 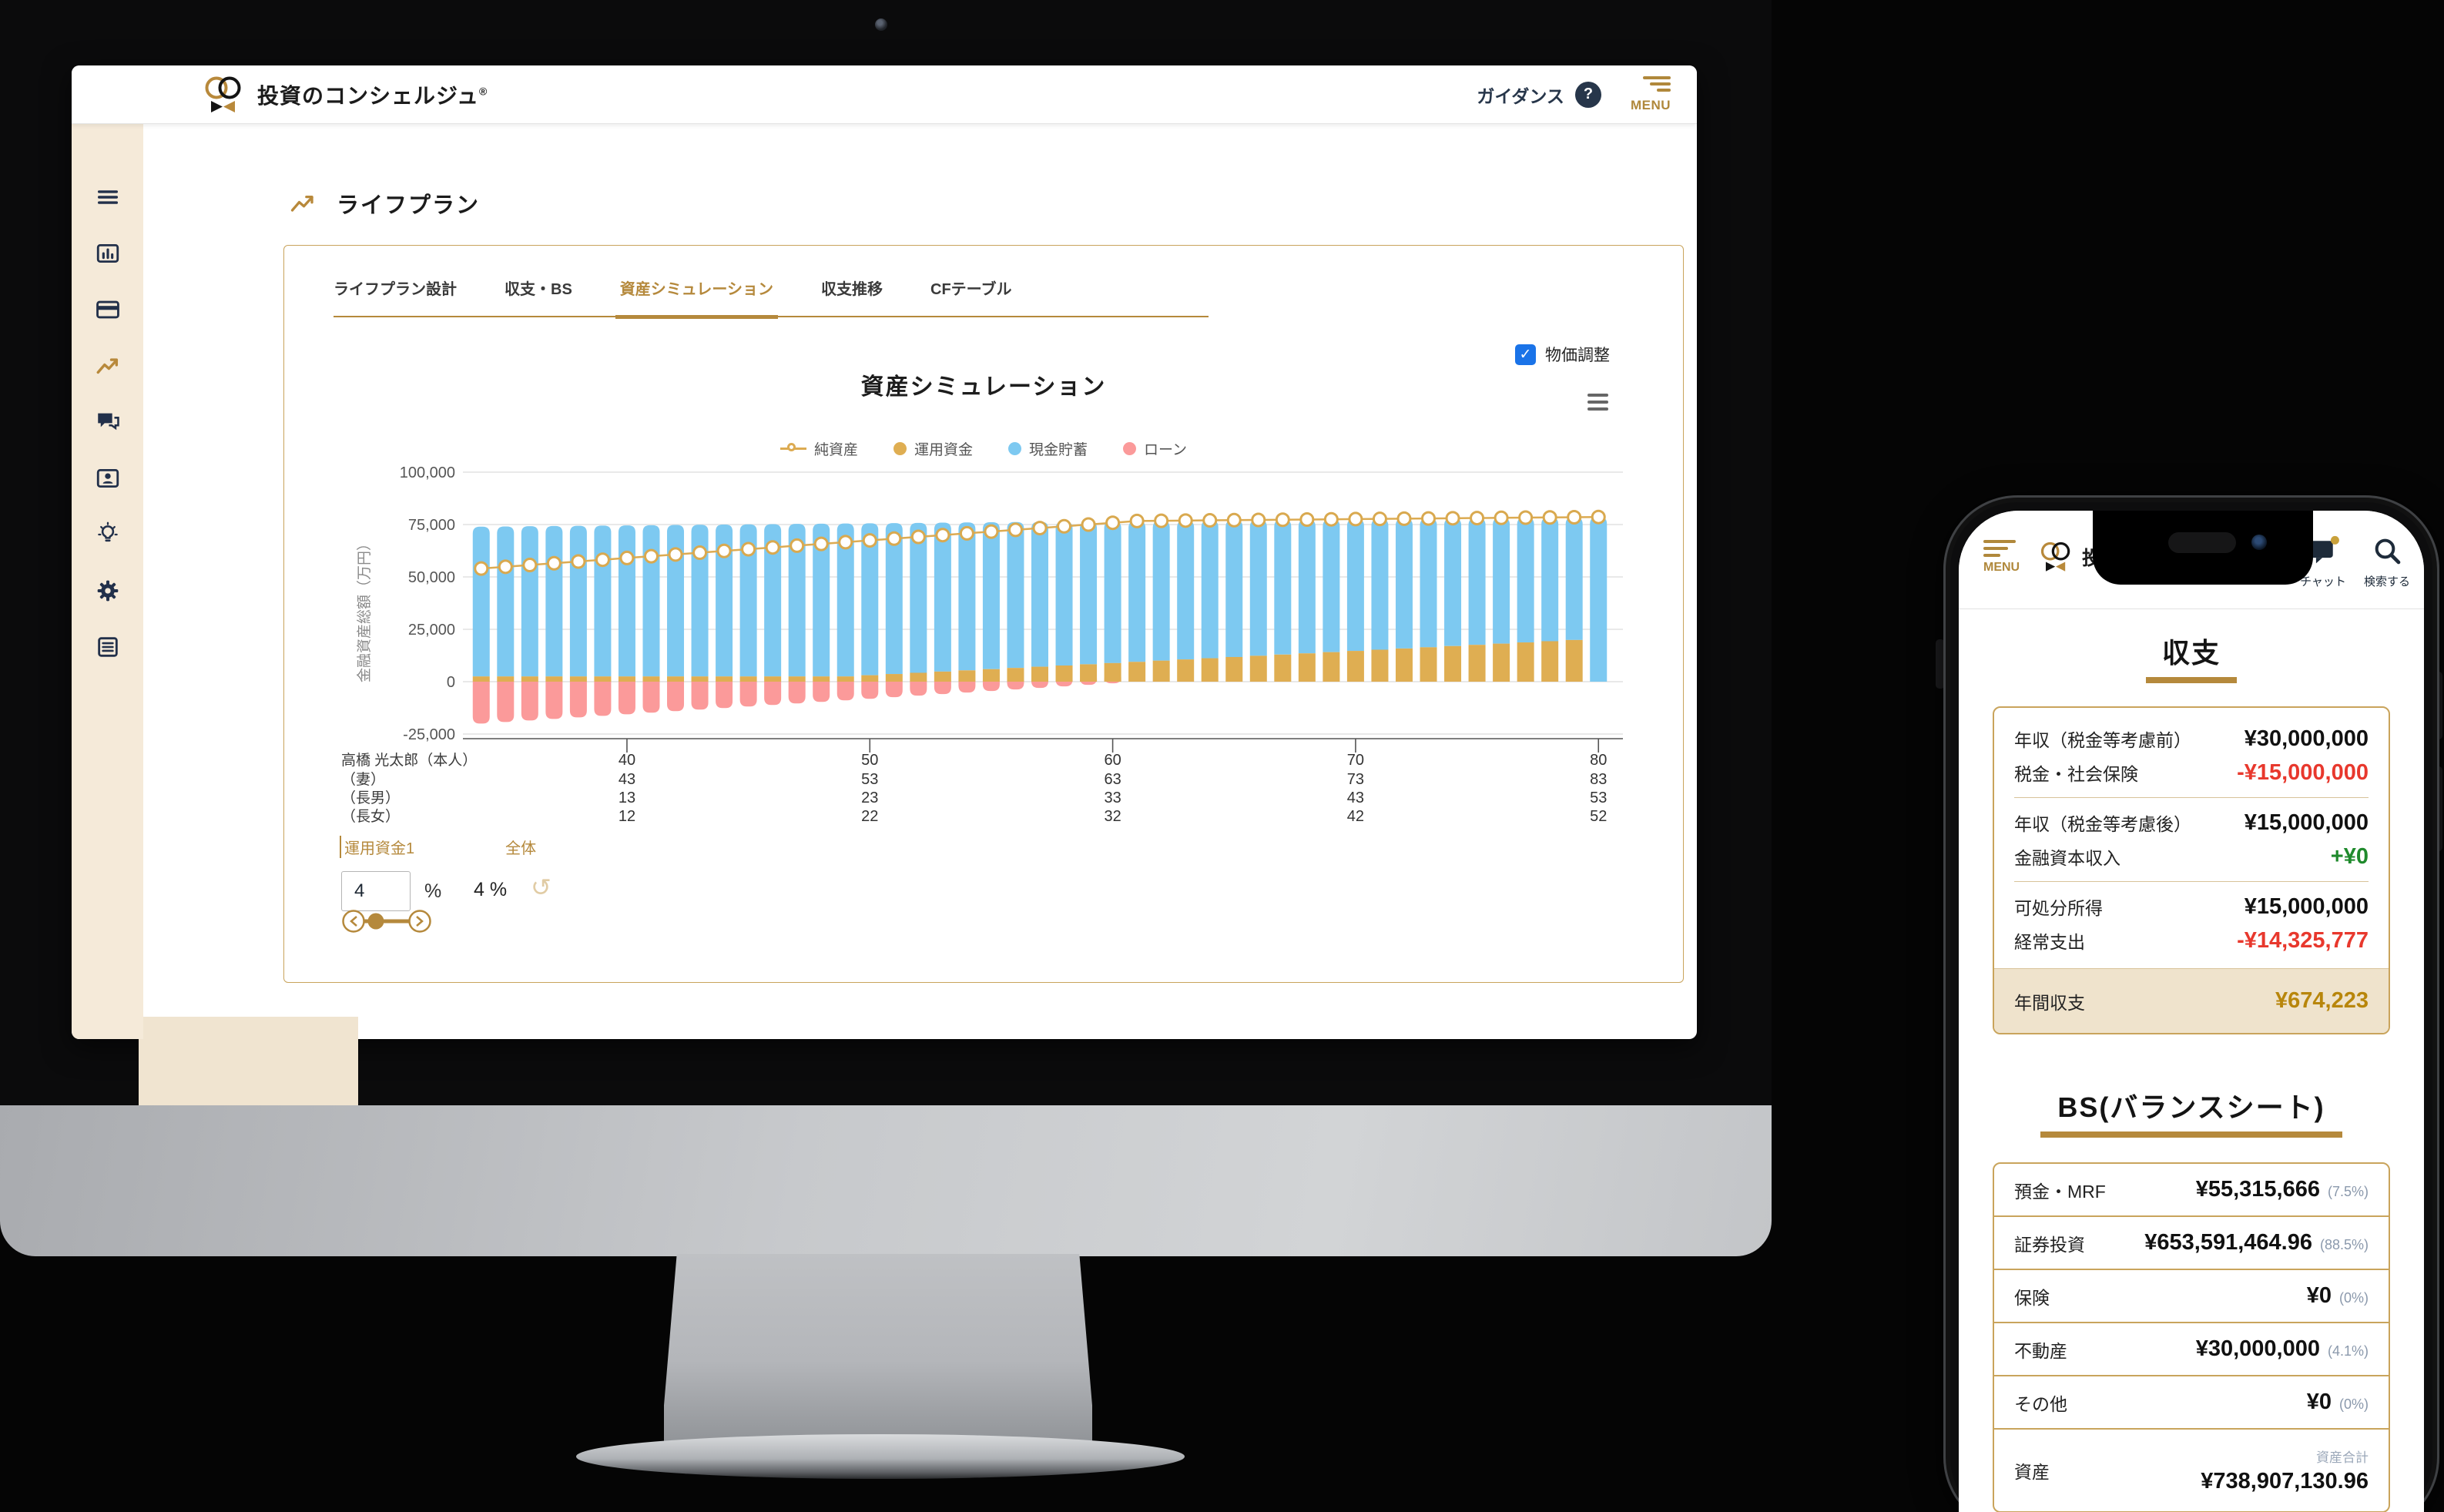 What do you see at coordinates (108, 478) in the screenshot?
I see `sidebar-item-profile-card` at bounding box center [108, 478].